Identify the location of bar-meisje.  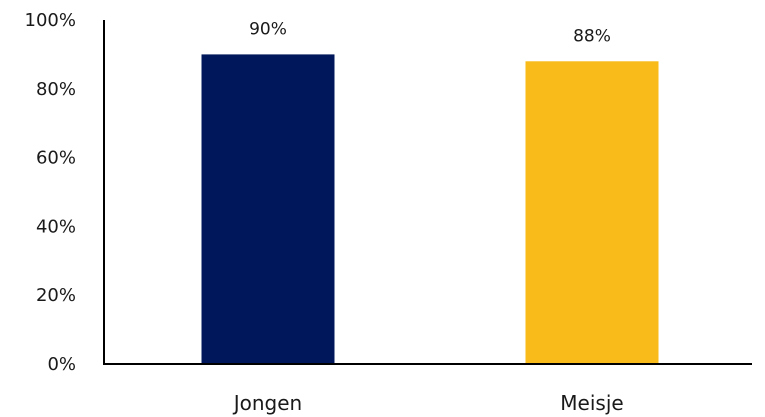
(592, 212).